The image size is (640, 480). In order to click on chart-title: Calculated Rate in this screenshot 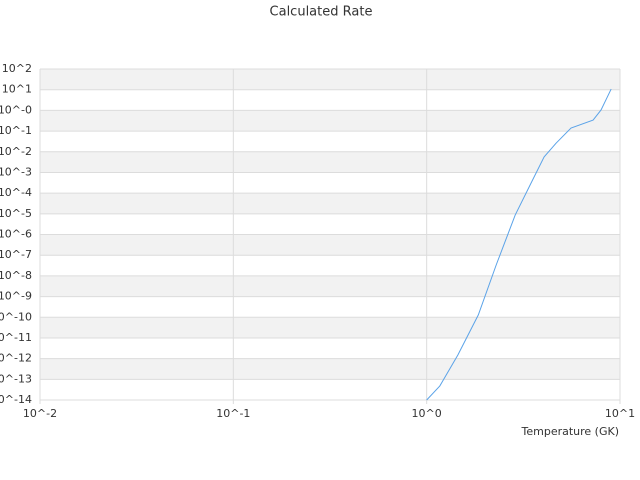, I will do `click(321, 12)`.